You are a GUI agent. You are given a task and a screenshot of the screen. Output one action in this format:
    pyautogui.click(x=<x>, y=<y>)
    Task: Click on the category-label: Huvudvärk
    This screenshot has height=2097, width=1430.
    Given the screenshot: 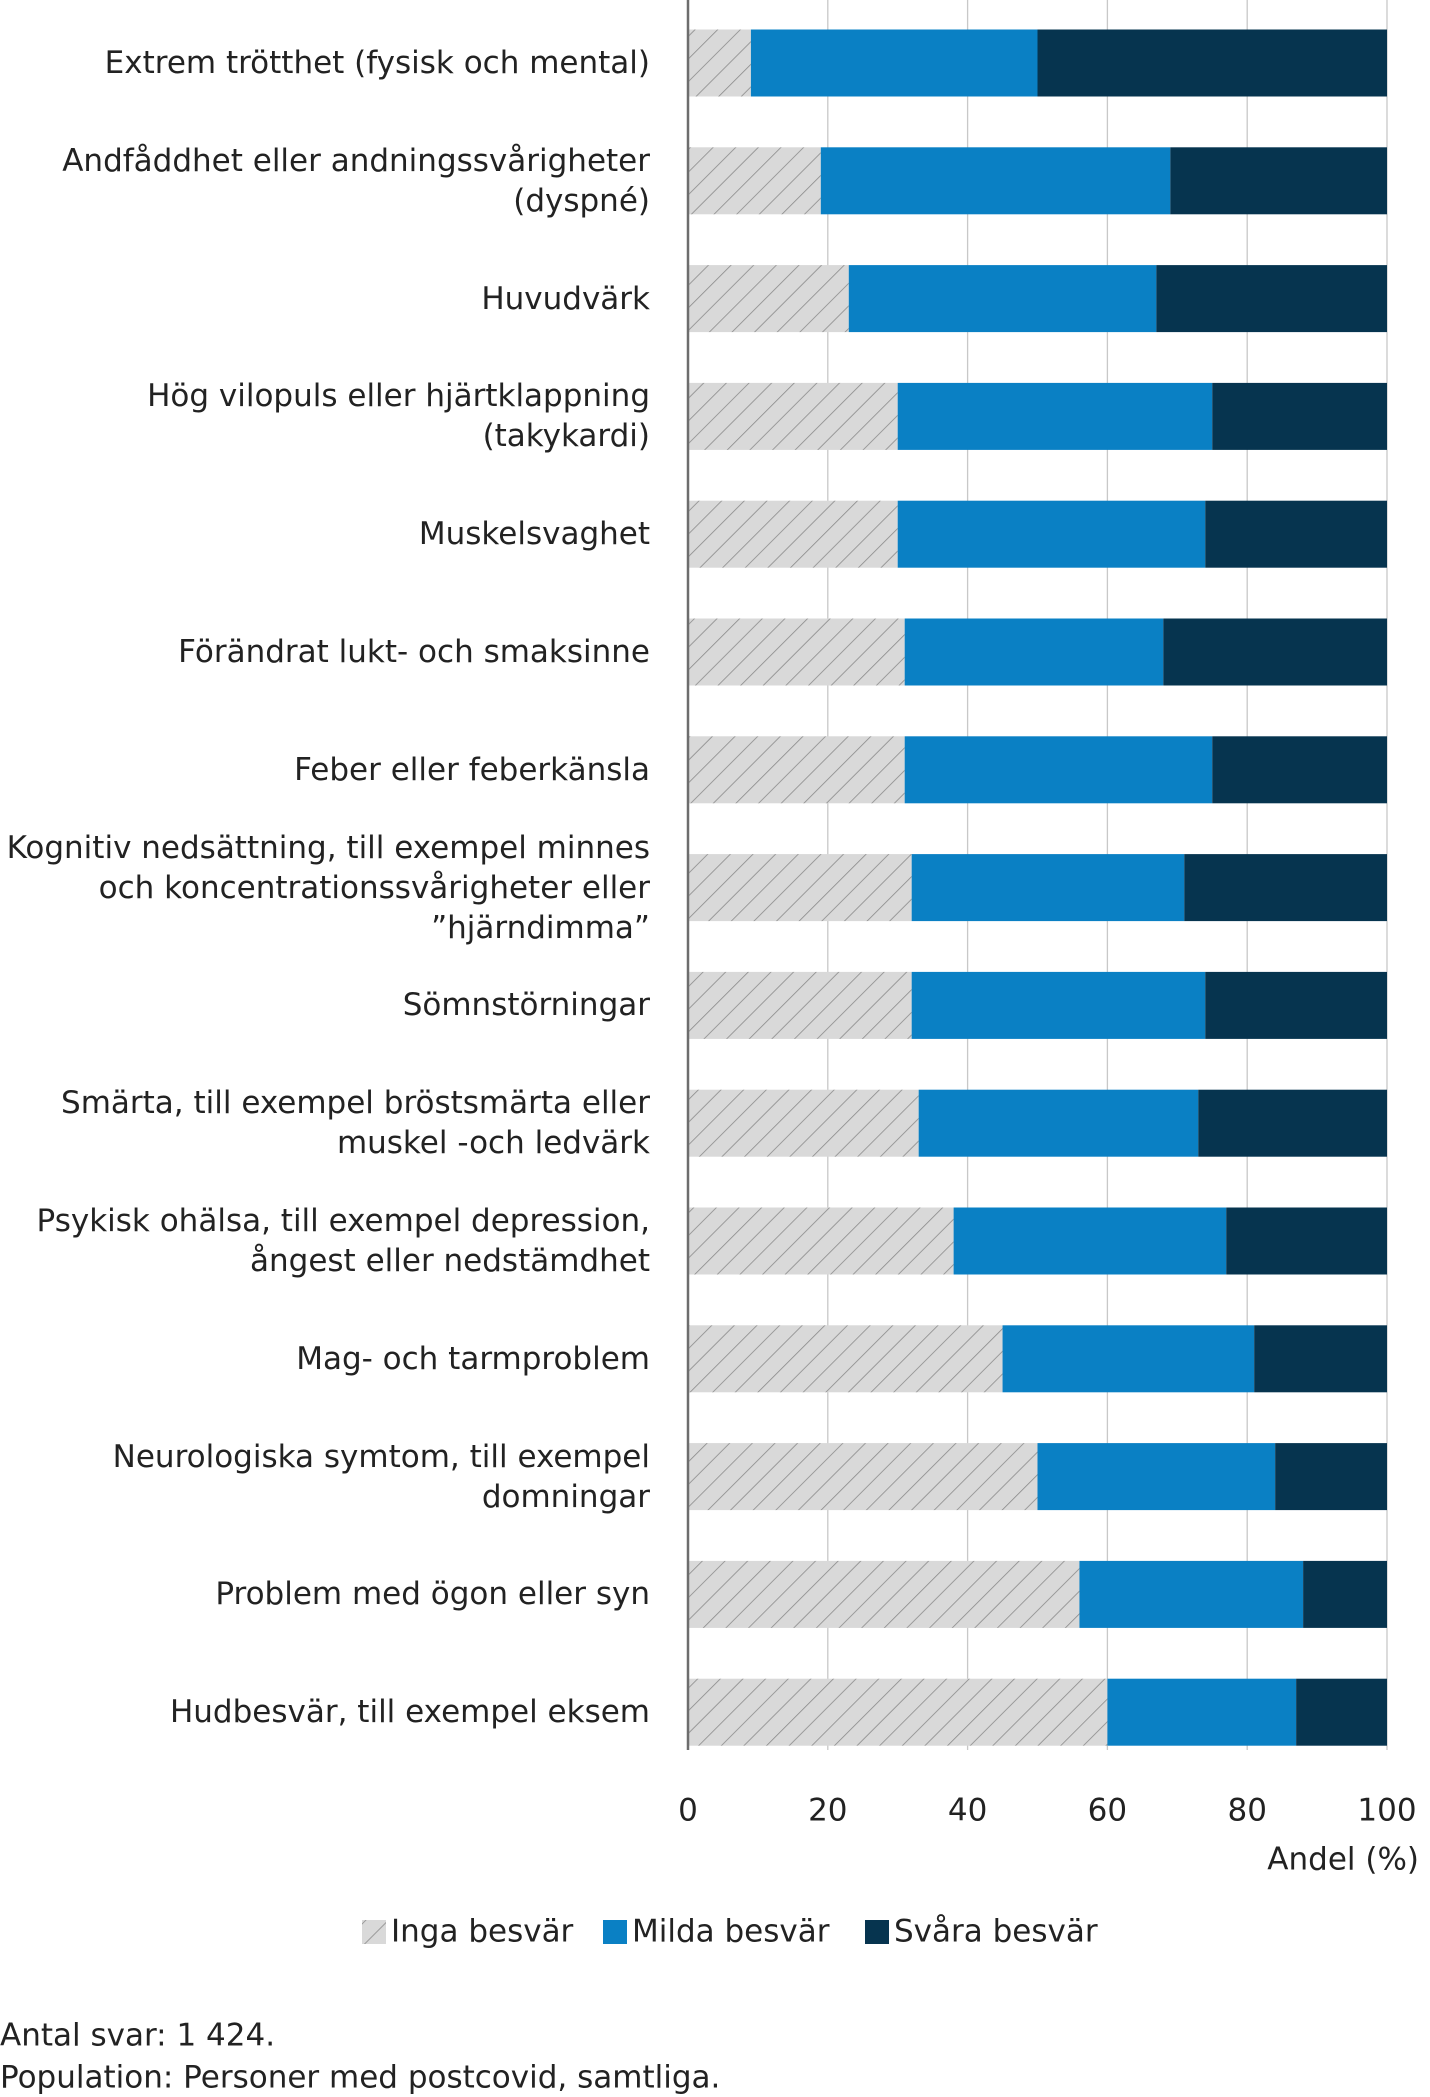 What is the action you would take?
    pyautogui.click(x=565, y=298)
    